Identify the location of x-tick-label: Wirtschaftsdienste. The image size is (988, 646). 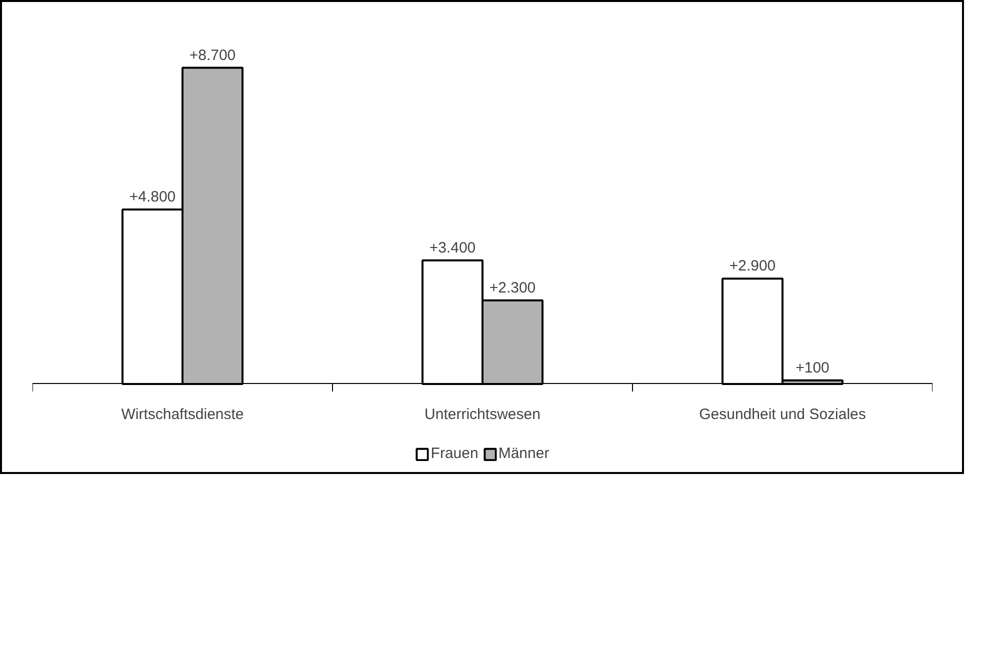
(182, 414).